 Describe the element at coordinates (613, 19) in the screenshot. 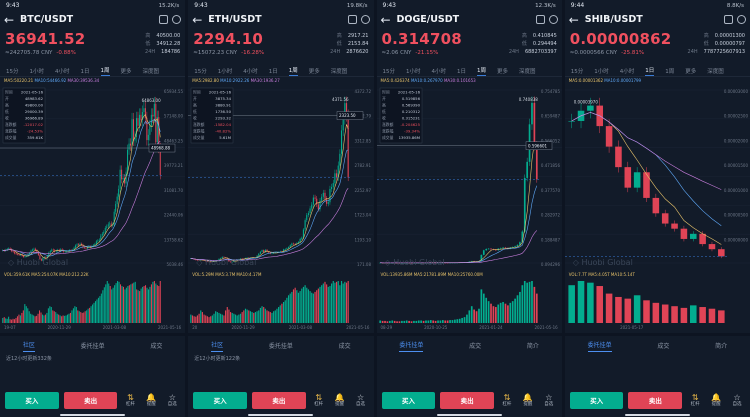

I see `pair-title: SHIB/USDT` at that location.